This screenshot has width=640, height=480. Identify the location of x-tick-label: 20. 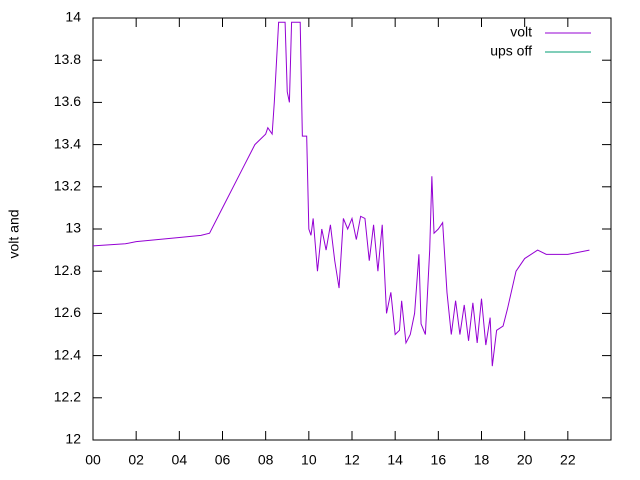
(525, 460).